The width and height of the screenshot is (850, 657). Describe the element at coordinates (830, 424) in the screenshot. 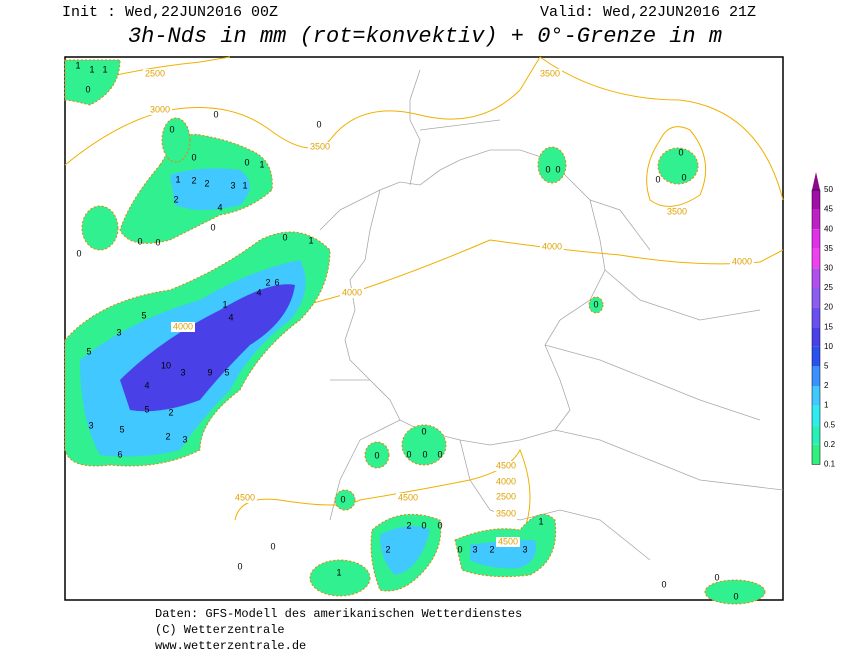

I see `legend-label: 0.5` at that location.